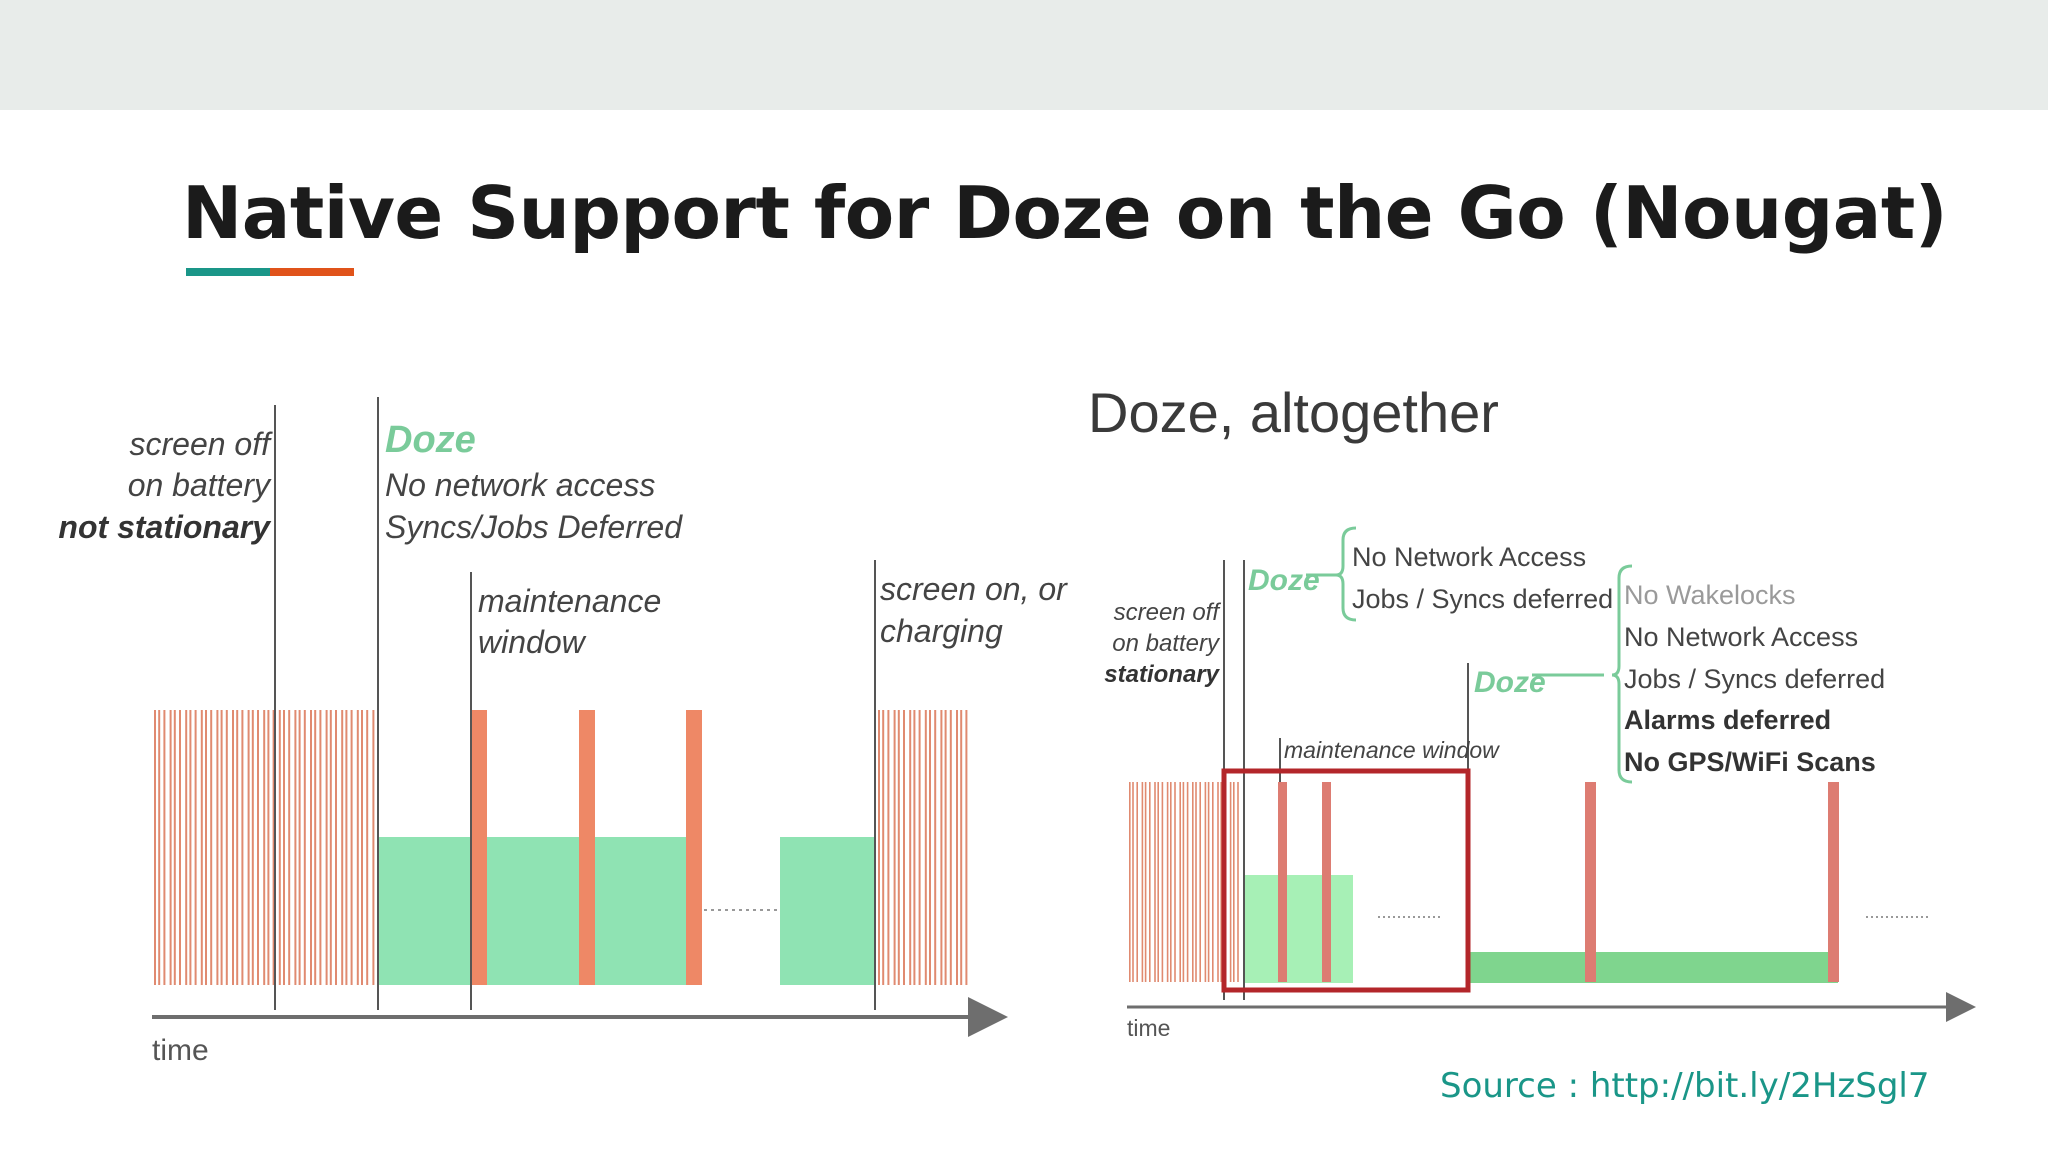 This screenshot has height=1152, width=2048. What do you see at coordinates (974, 589) in the screenshot?
I see `left-label-screen-on: screen on, or` at bounding box center [974, 589].